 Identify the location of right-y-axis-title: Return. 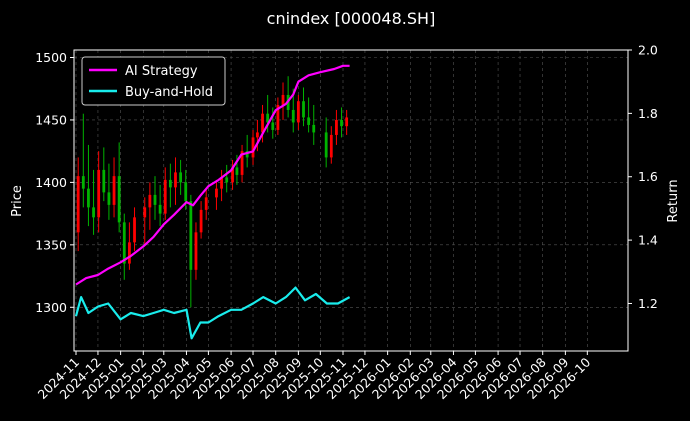
(673, 200).